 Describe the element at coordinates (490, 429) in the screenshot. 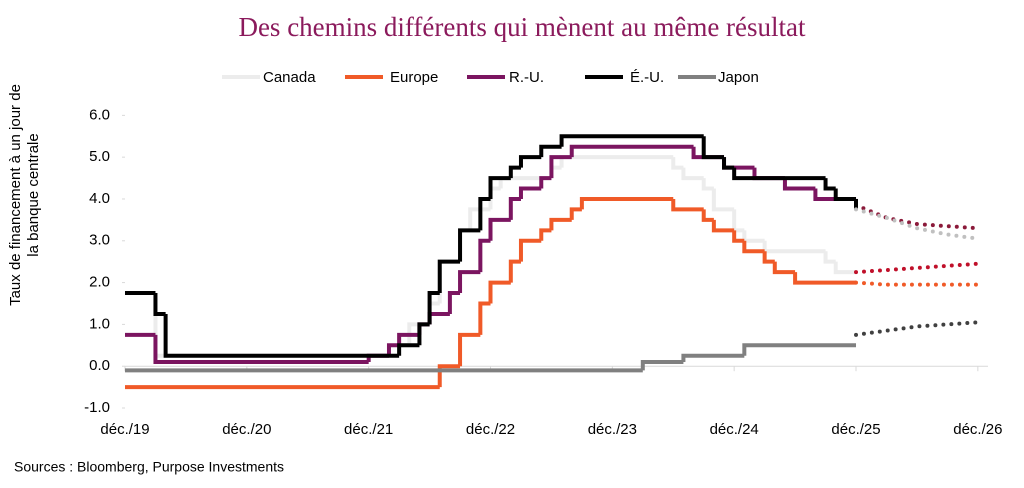

I see `x-tick-label: déc./22` at that location.